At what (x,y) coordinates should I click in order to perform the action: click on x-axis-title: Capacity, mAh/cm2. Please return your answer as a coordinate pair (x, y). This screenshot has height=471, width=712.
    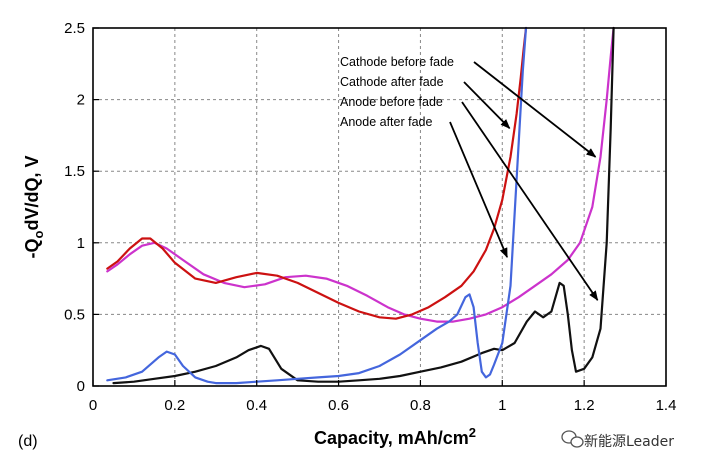
    Looking at the image, I should click on (395, 436).